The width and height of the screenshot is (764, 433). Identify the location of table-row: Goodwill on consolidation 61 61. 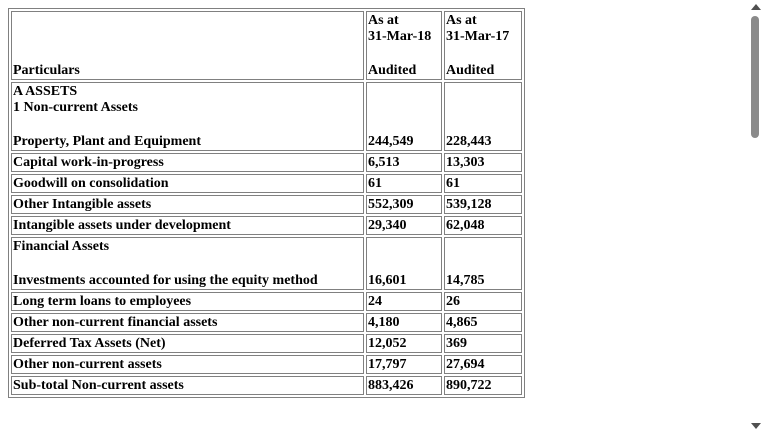
(266, 183).